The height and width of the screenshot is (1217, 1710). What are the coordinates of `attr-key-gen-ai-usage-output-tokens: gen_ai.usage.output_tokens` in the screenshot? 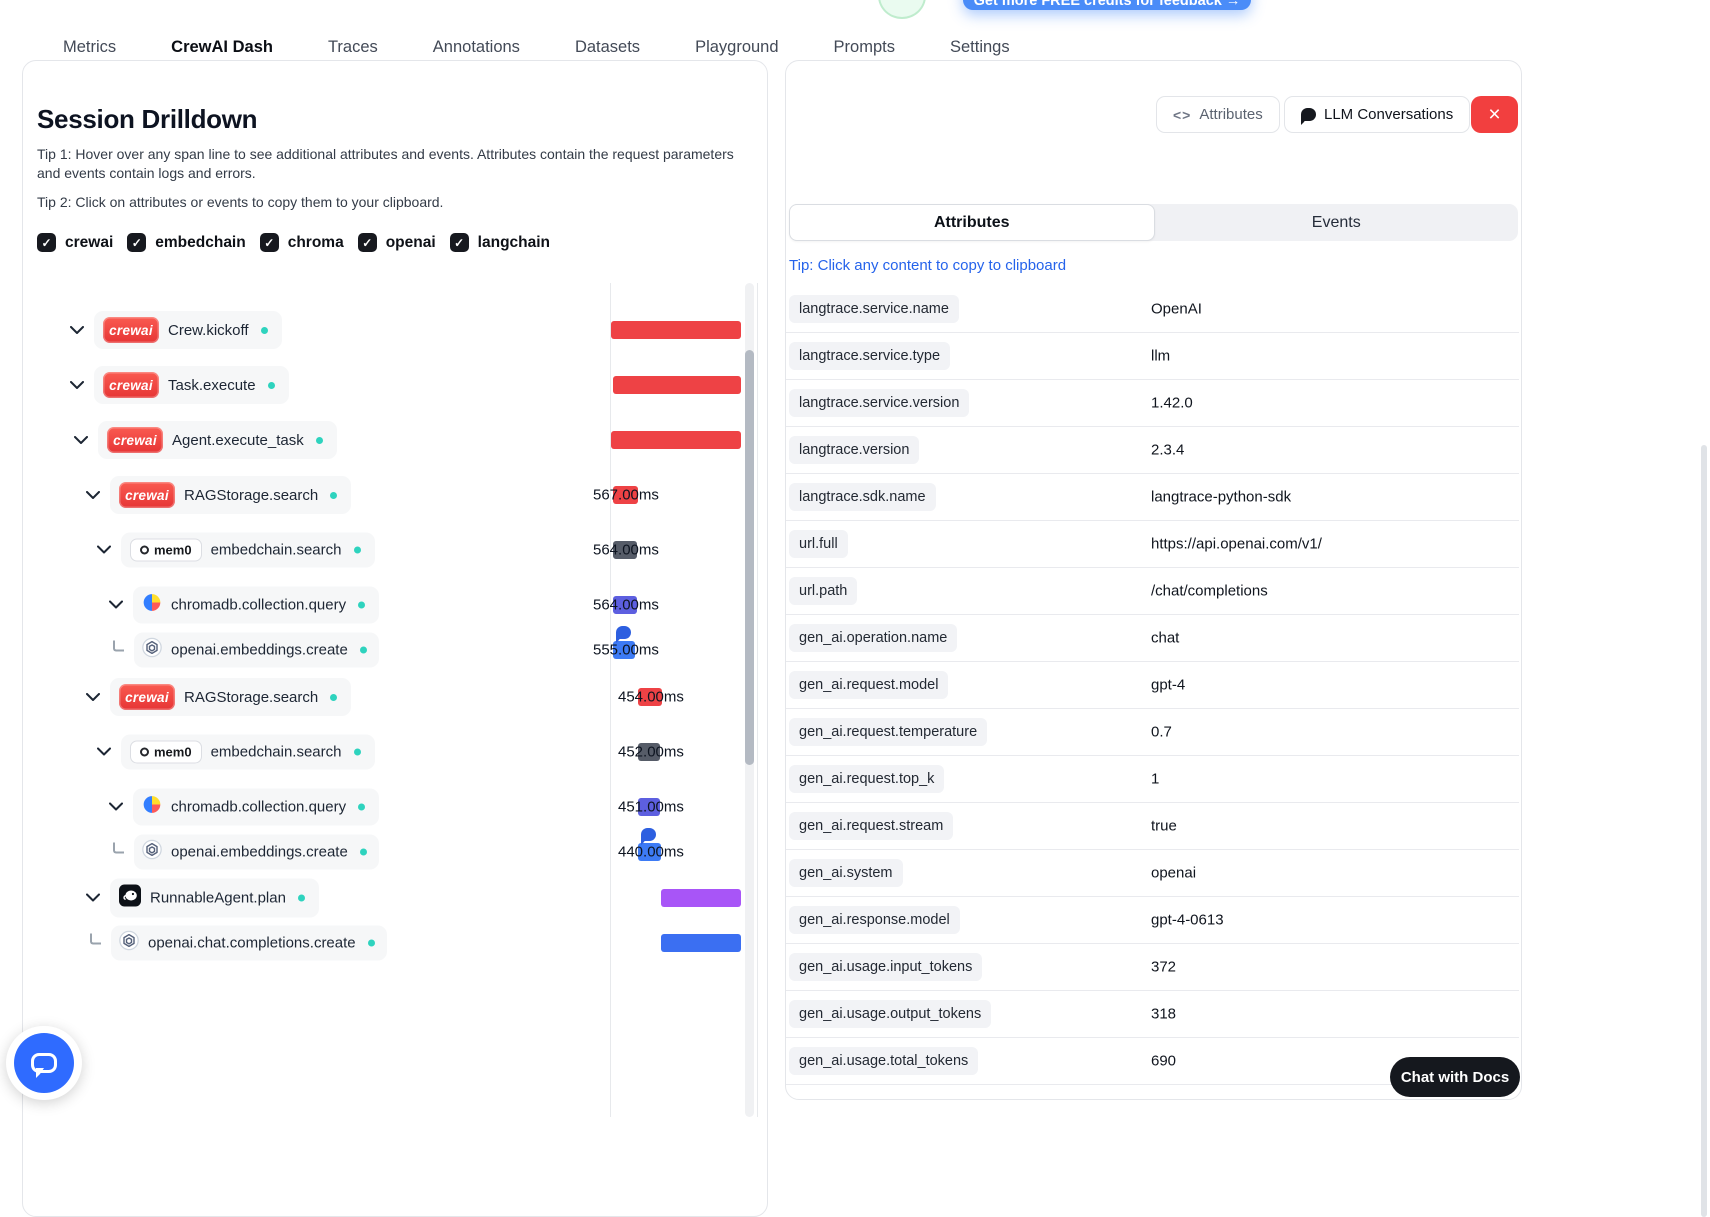 It's located at (890, 1014).